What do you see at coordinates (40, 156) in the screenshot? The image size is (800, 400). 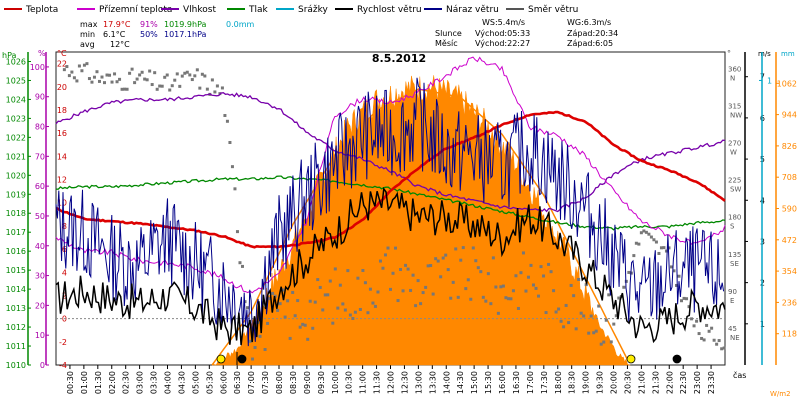 I see `pct-tick-label: 70` at bounding box center [40, 156].